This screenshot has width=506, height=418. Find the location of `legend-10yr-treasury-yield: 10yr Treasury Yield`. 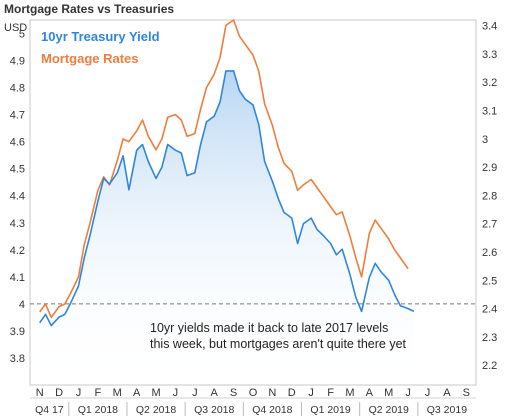

legend-10yr-treasury-yield: 10yr Treasury Yield is located at coordinates (100, 36).